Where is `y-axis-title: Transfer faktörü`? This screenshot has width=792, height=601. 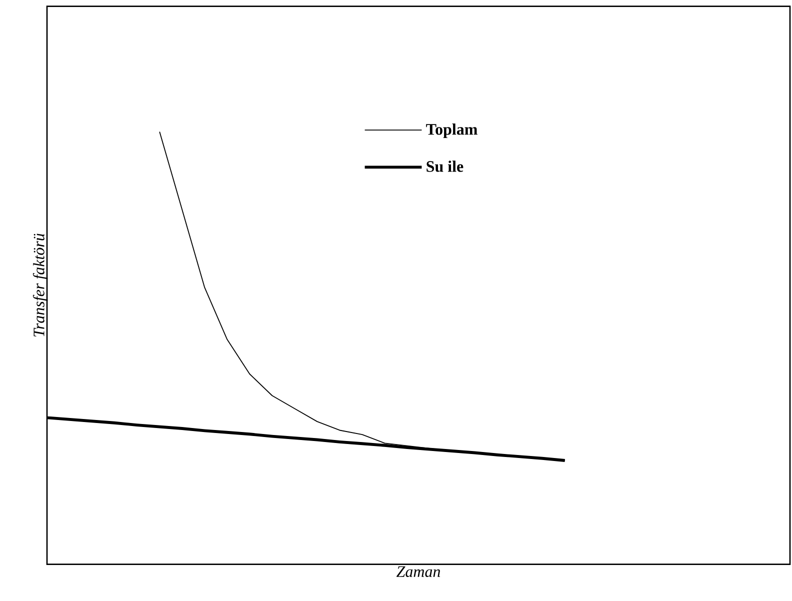 y-axis-title: Transfer faktörü is located at coordinates (40, 285).